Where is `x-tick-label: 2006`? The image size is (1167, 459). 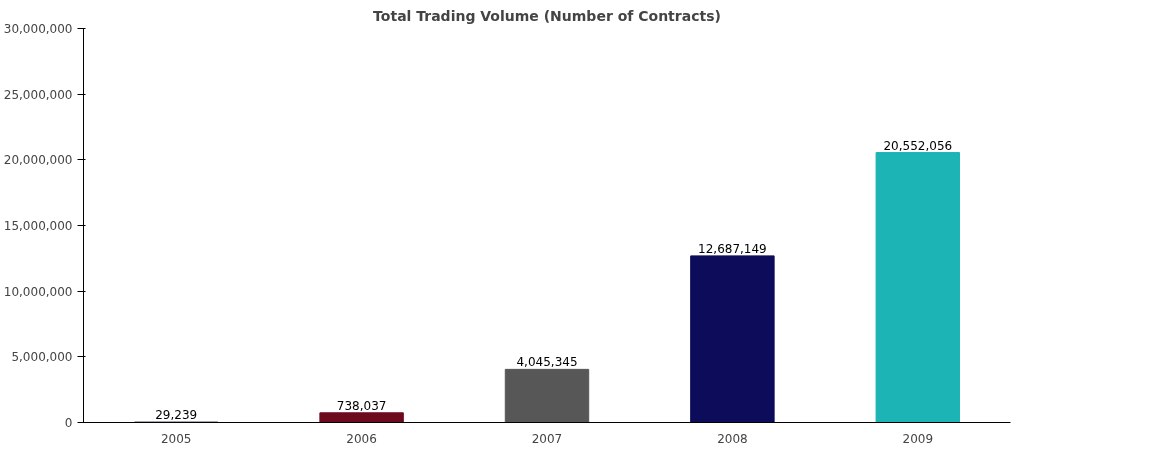
x-tick-label: 2006 is located at coordinates (361, 438).